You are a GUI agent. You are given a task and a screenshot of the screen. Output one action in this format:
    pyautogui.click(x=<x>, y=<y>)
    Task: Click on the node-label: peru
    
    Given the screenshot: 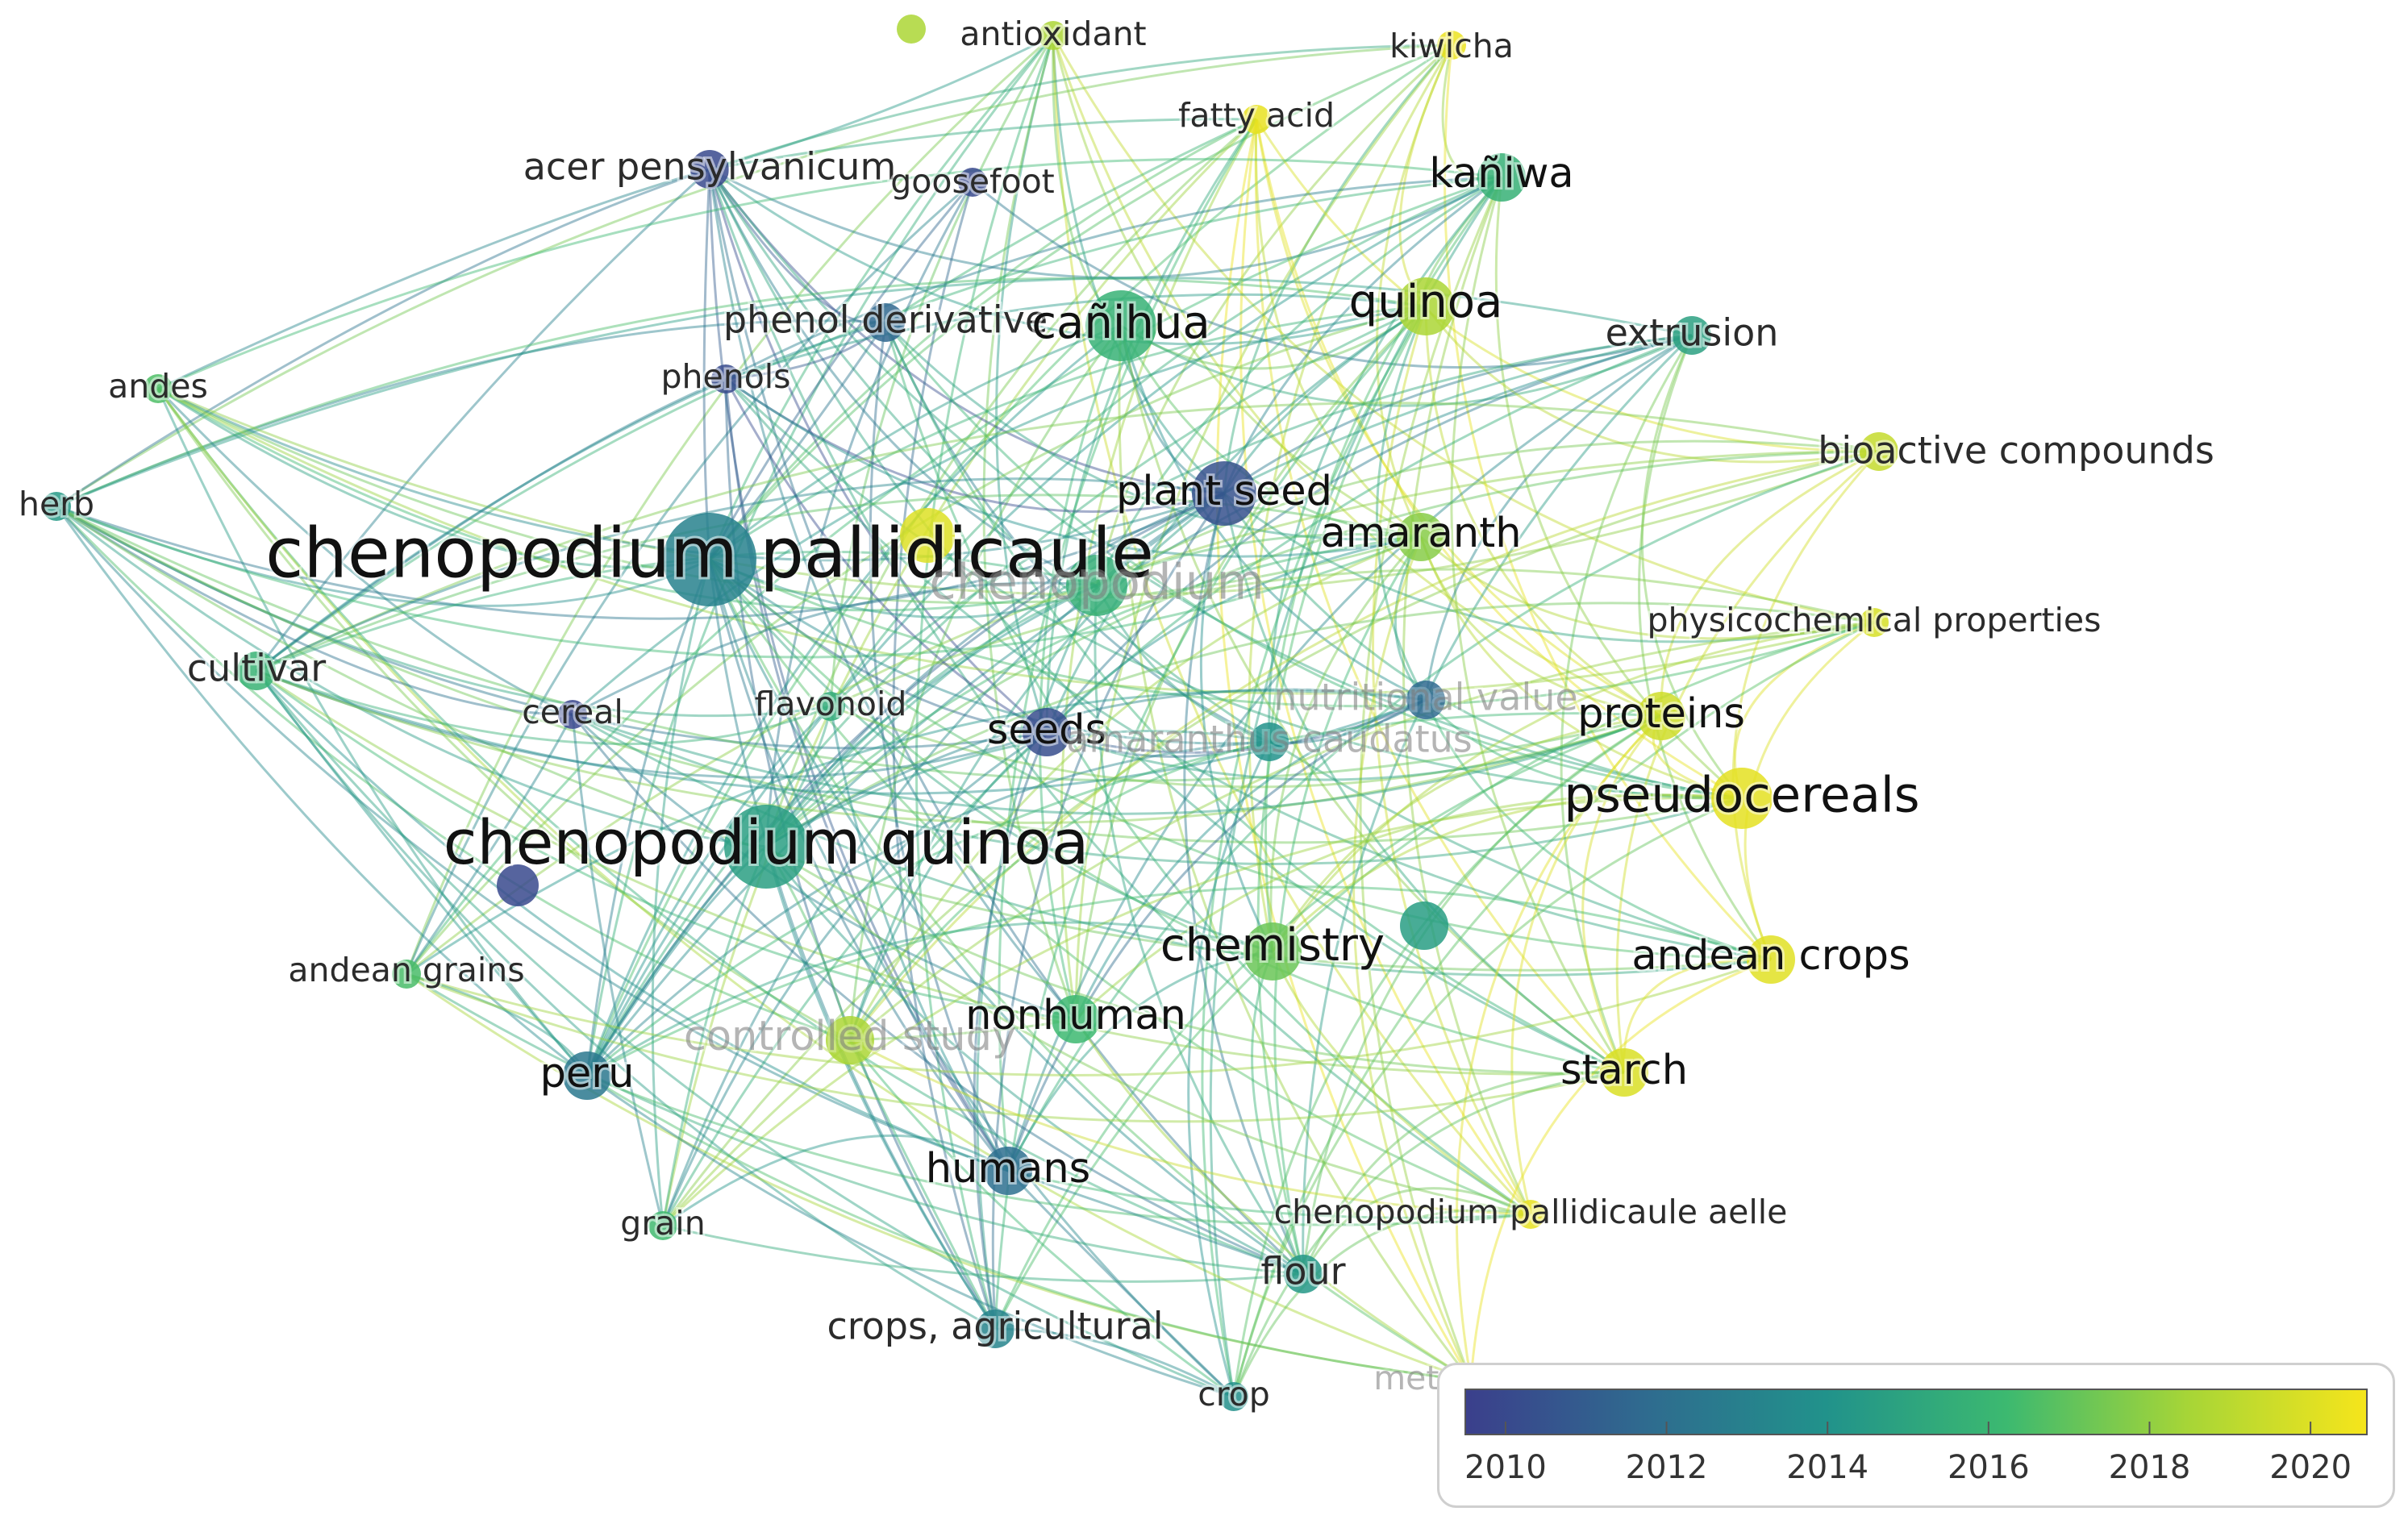 What is the action you would take?
    pyautogui.click(x=587, y=1073)
    